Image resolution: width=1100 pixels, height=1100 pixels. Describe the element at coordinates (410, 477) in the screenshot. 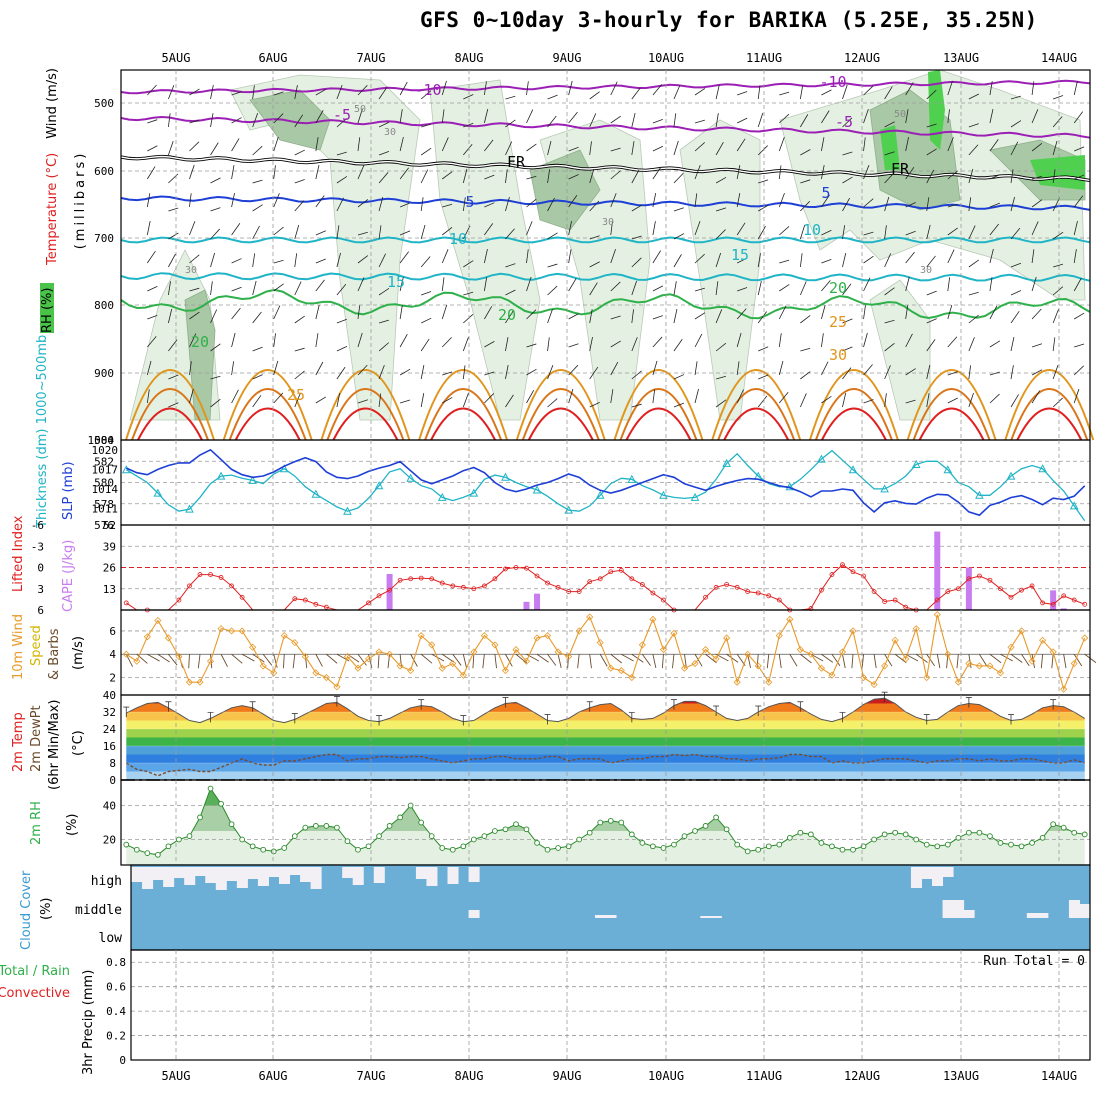

I see `thickness-point` at that location.